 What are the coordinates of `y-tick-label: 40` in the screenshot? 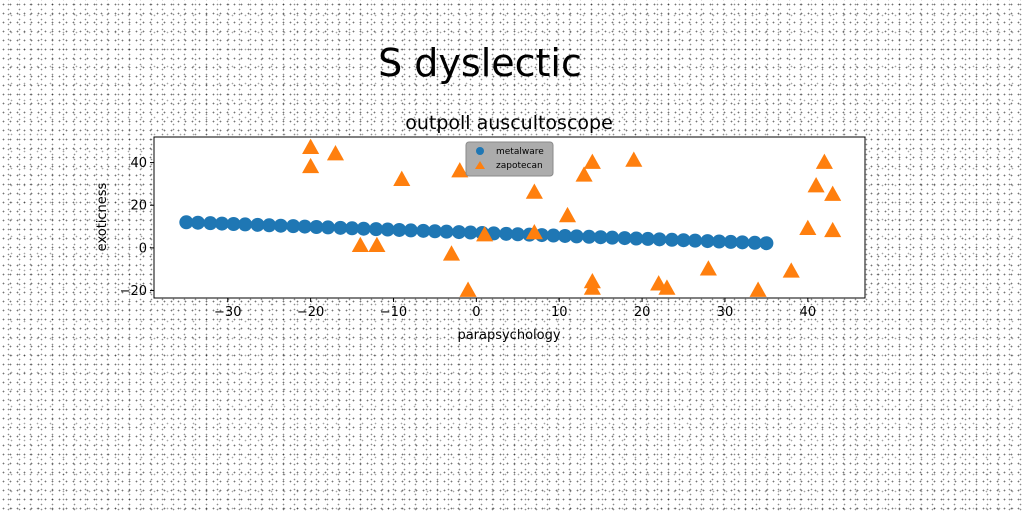 It's located at (138, 163).